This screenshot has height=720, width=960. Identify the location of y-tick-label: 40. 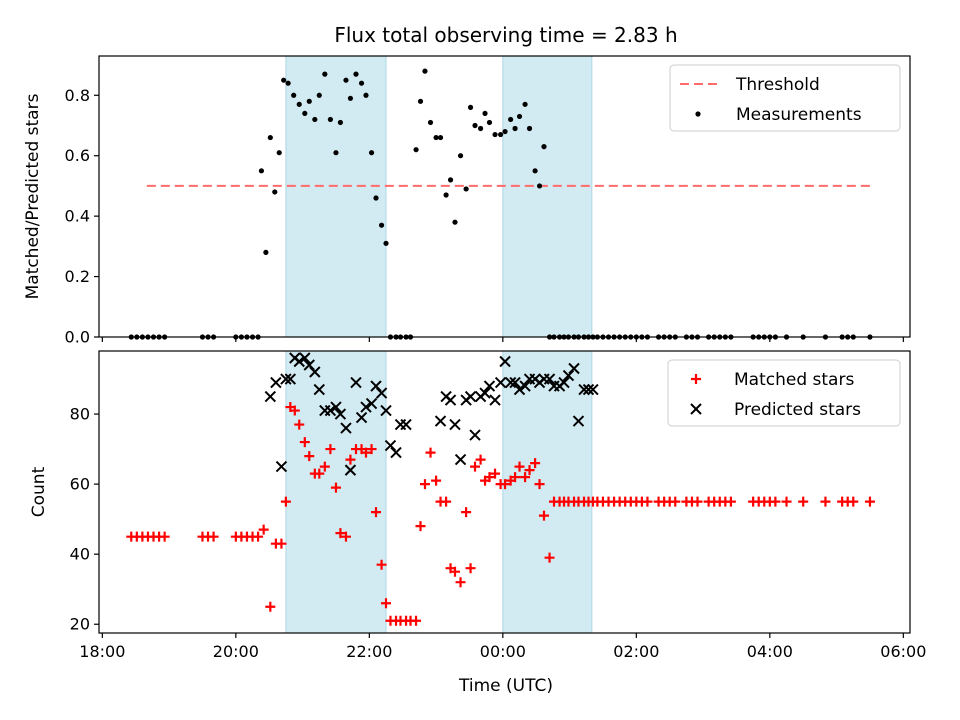
(80, 554).